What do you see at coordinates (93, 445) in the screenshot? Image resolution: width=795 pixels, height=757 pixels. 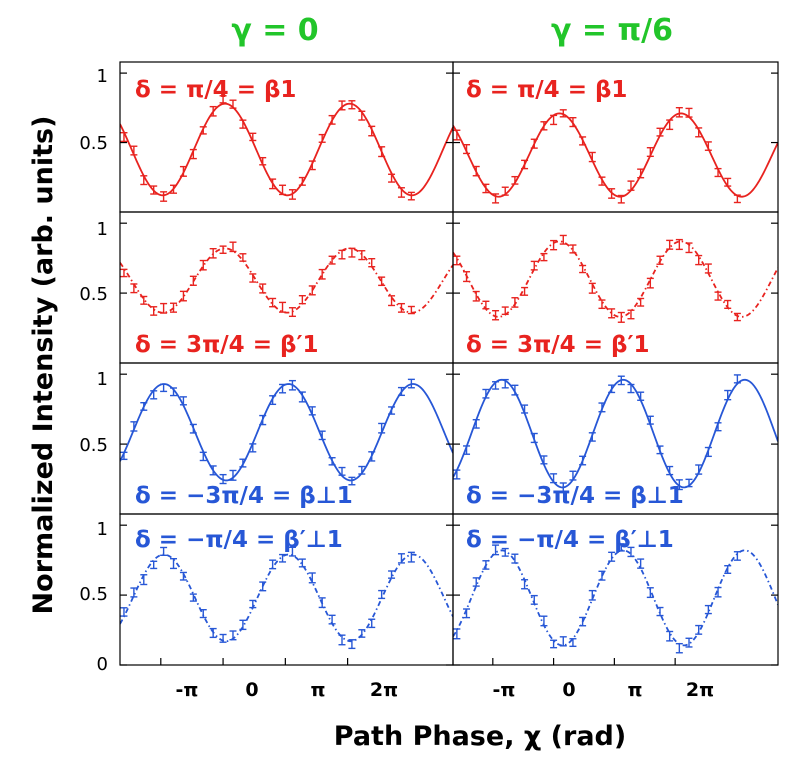 I see `y-tick-label: 0.5` at bounding box center [93, 445].